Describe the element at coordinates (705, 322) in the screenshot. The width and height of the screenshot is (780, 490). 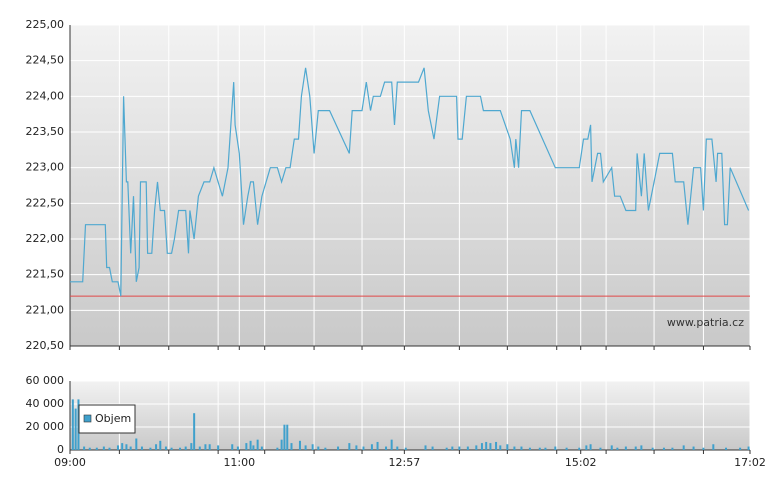
I see `watermark: www.patria.cz` at that location.